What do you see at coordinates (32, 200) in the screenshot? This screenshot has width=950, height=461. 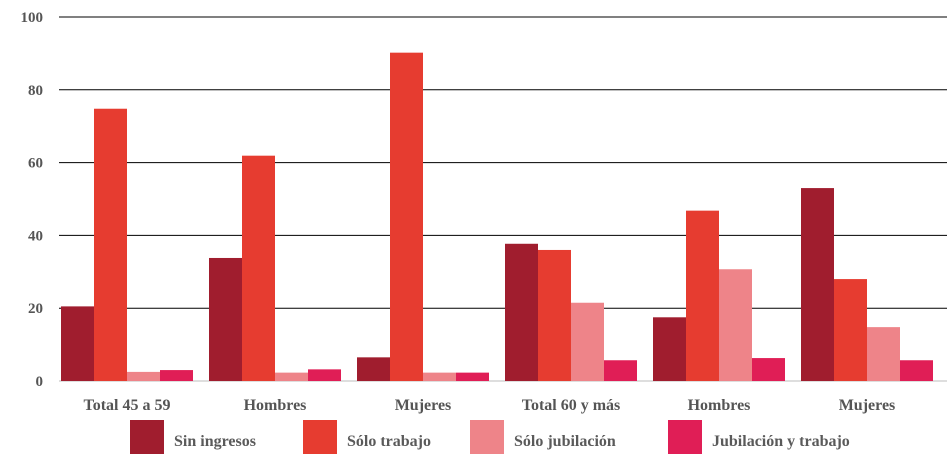 I see `y-axis-ticks: 0 20 40 60 80 100` at bounding box center [32, 200].